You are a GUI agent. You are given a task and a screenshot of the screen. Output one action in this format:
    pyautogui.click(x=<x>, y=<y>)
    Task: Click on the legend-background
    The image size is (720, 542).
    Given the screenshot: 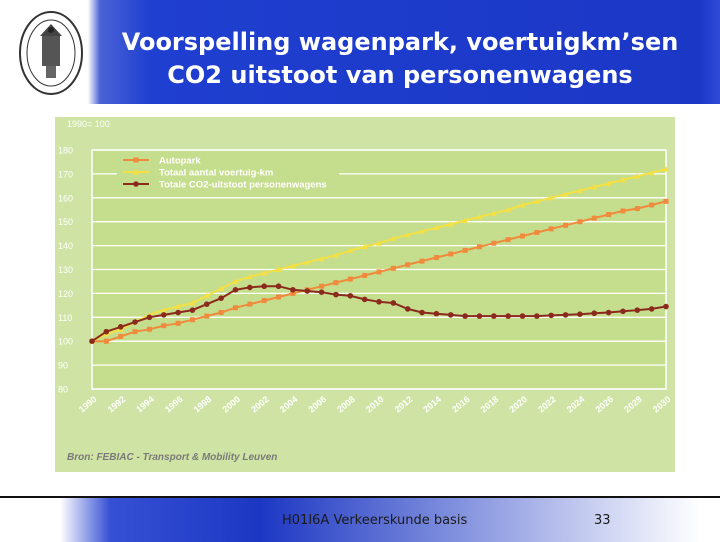 What is the action you would take?
    pyautogui.click(x=228, y=173)
    